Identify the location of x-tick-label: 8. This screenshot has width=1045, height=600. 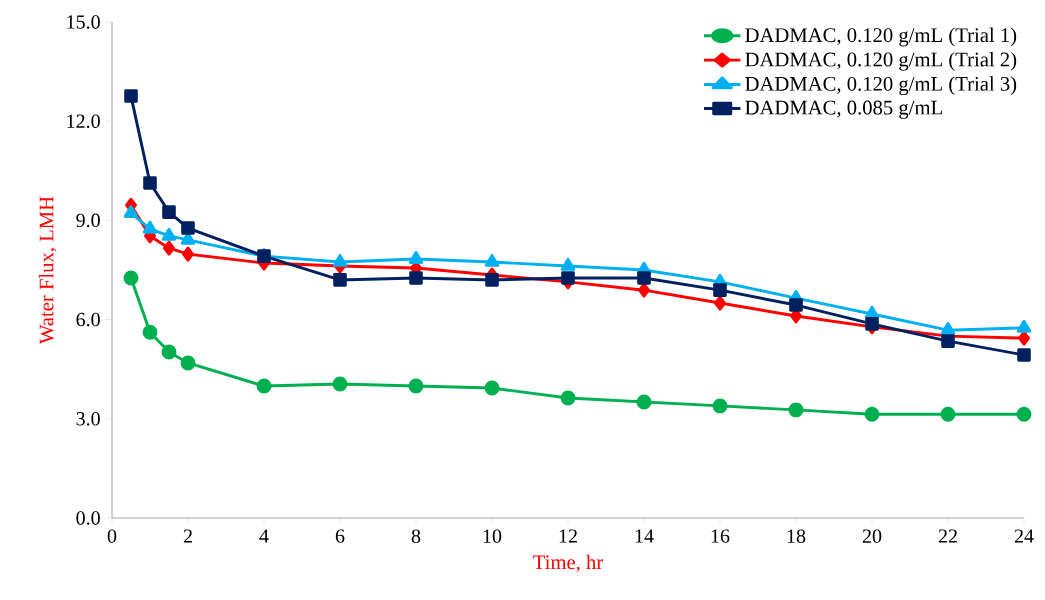
(416, 536).